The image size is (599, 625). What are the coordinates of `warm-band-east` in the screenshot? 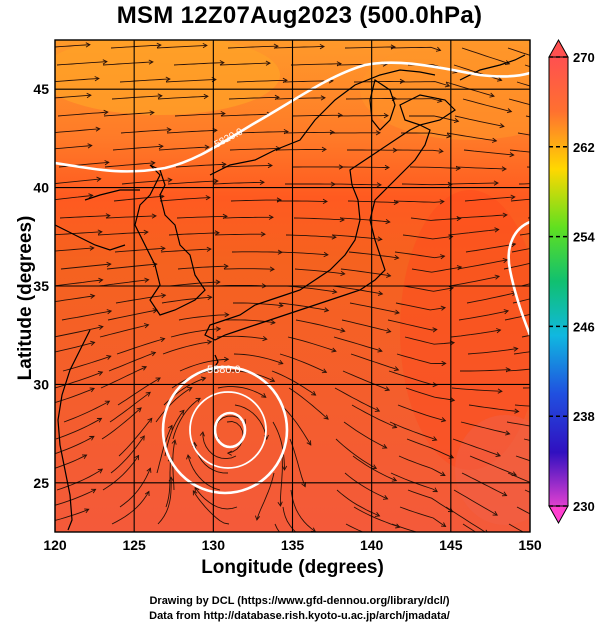 It's located at (465, 330).